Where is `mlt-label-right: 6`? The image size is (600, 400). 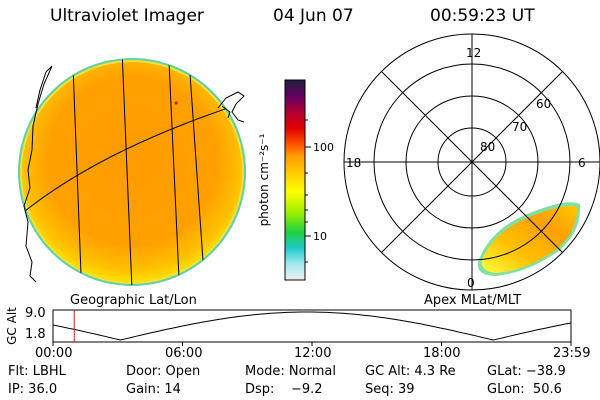
mlt-label-right: 6 is located at coordinates (582, 163).